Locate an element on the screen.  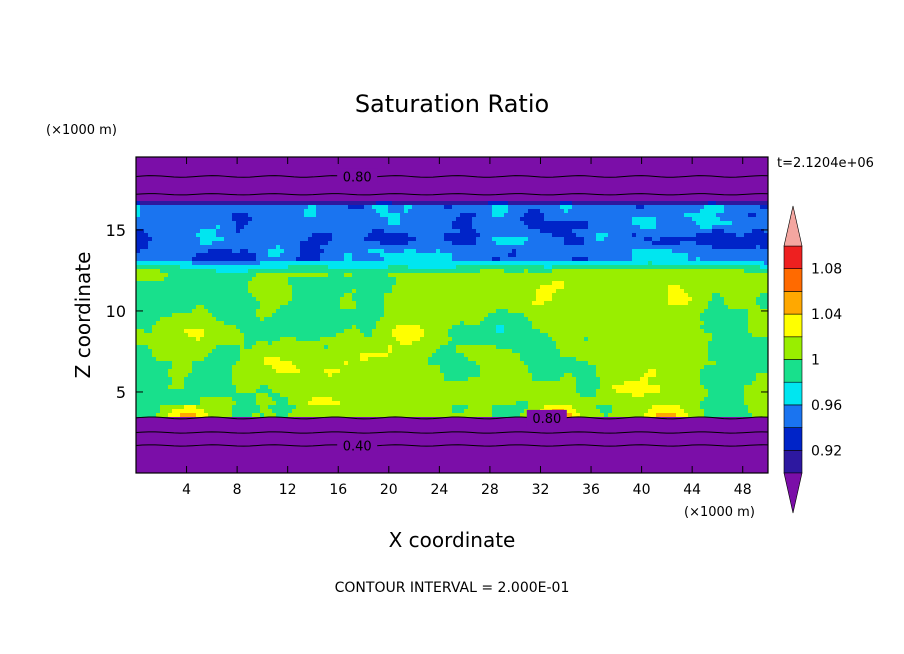
x-tick-label: 32 is located at coordinates (541, 490).